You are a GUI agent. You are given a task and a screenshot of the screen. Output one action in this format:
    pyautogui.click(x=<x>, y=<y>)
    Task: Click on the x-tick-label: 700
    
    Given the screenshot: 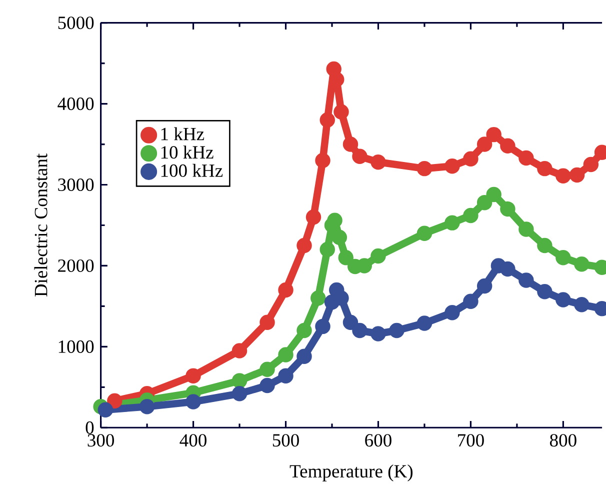 What is the action you would take?
    pyautogui.click(x=471, y=440)
    